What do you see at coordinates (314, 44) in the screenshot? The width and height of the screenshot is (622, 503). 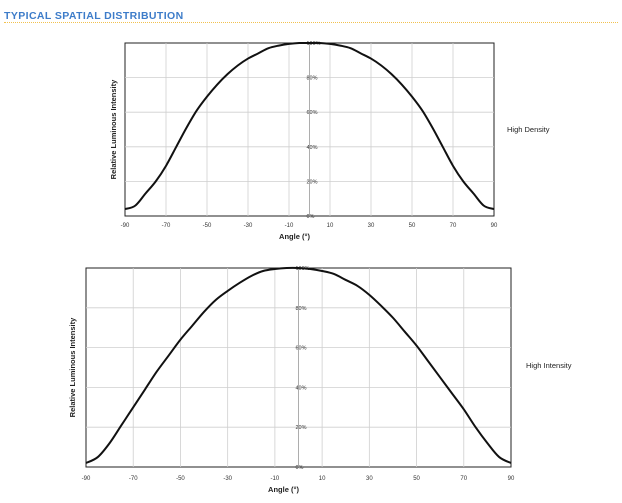 I see `y-tick-label: 100%` at bounding box center [314, 44].